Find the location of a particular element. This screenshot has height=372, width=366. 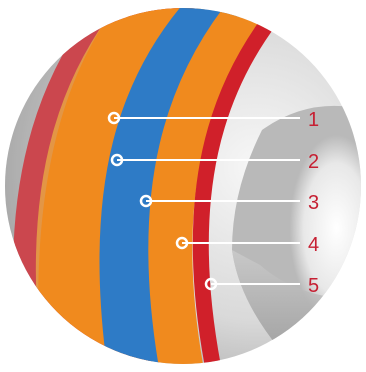

layer-label-2: 2 is located at coordinates (313, 162).